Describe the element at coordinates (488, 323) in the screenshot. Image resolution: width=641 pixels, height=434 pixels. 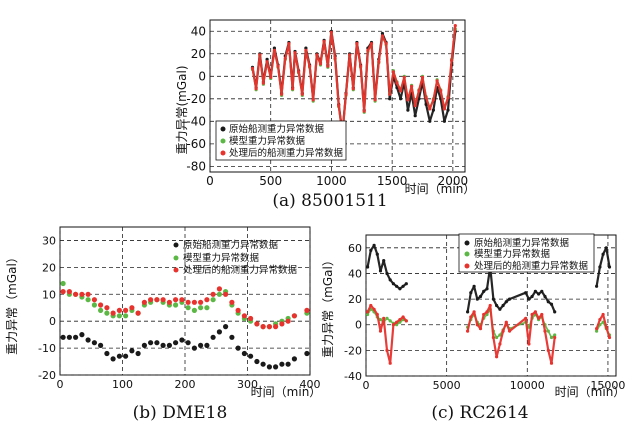
I see `panel-c-model-line` at that location.